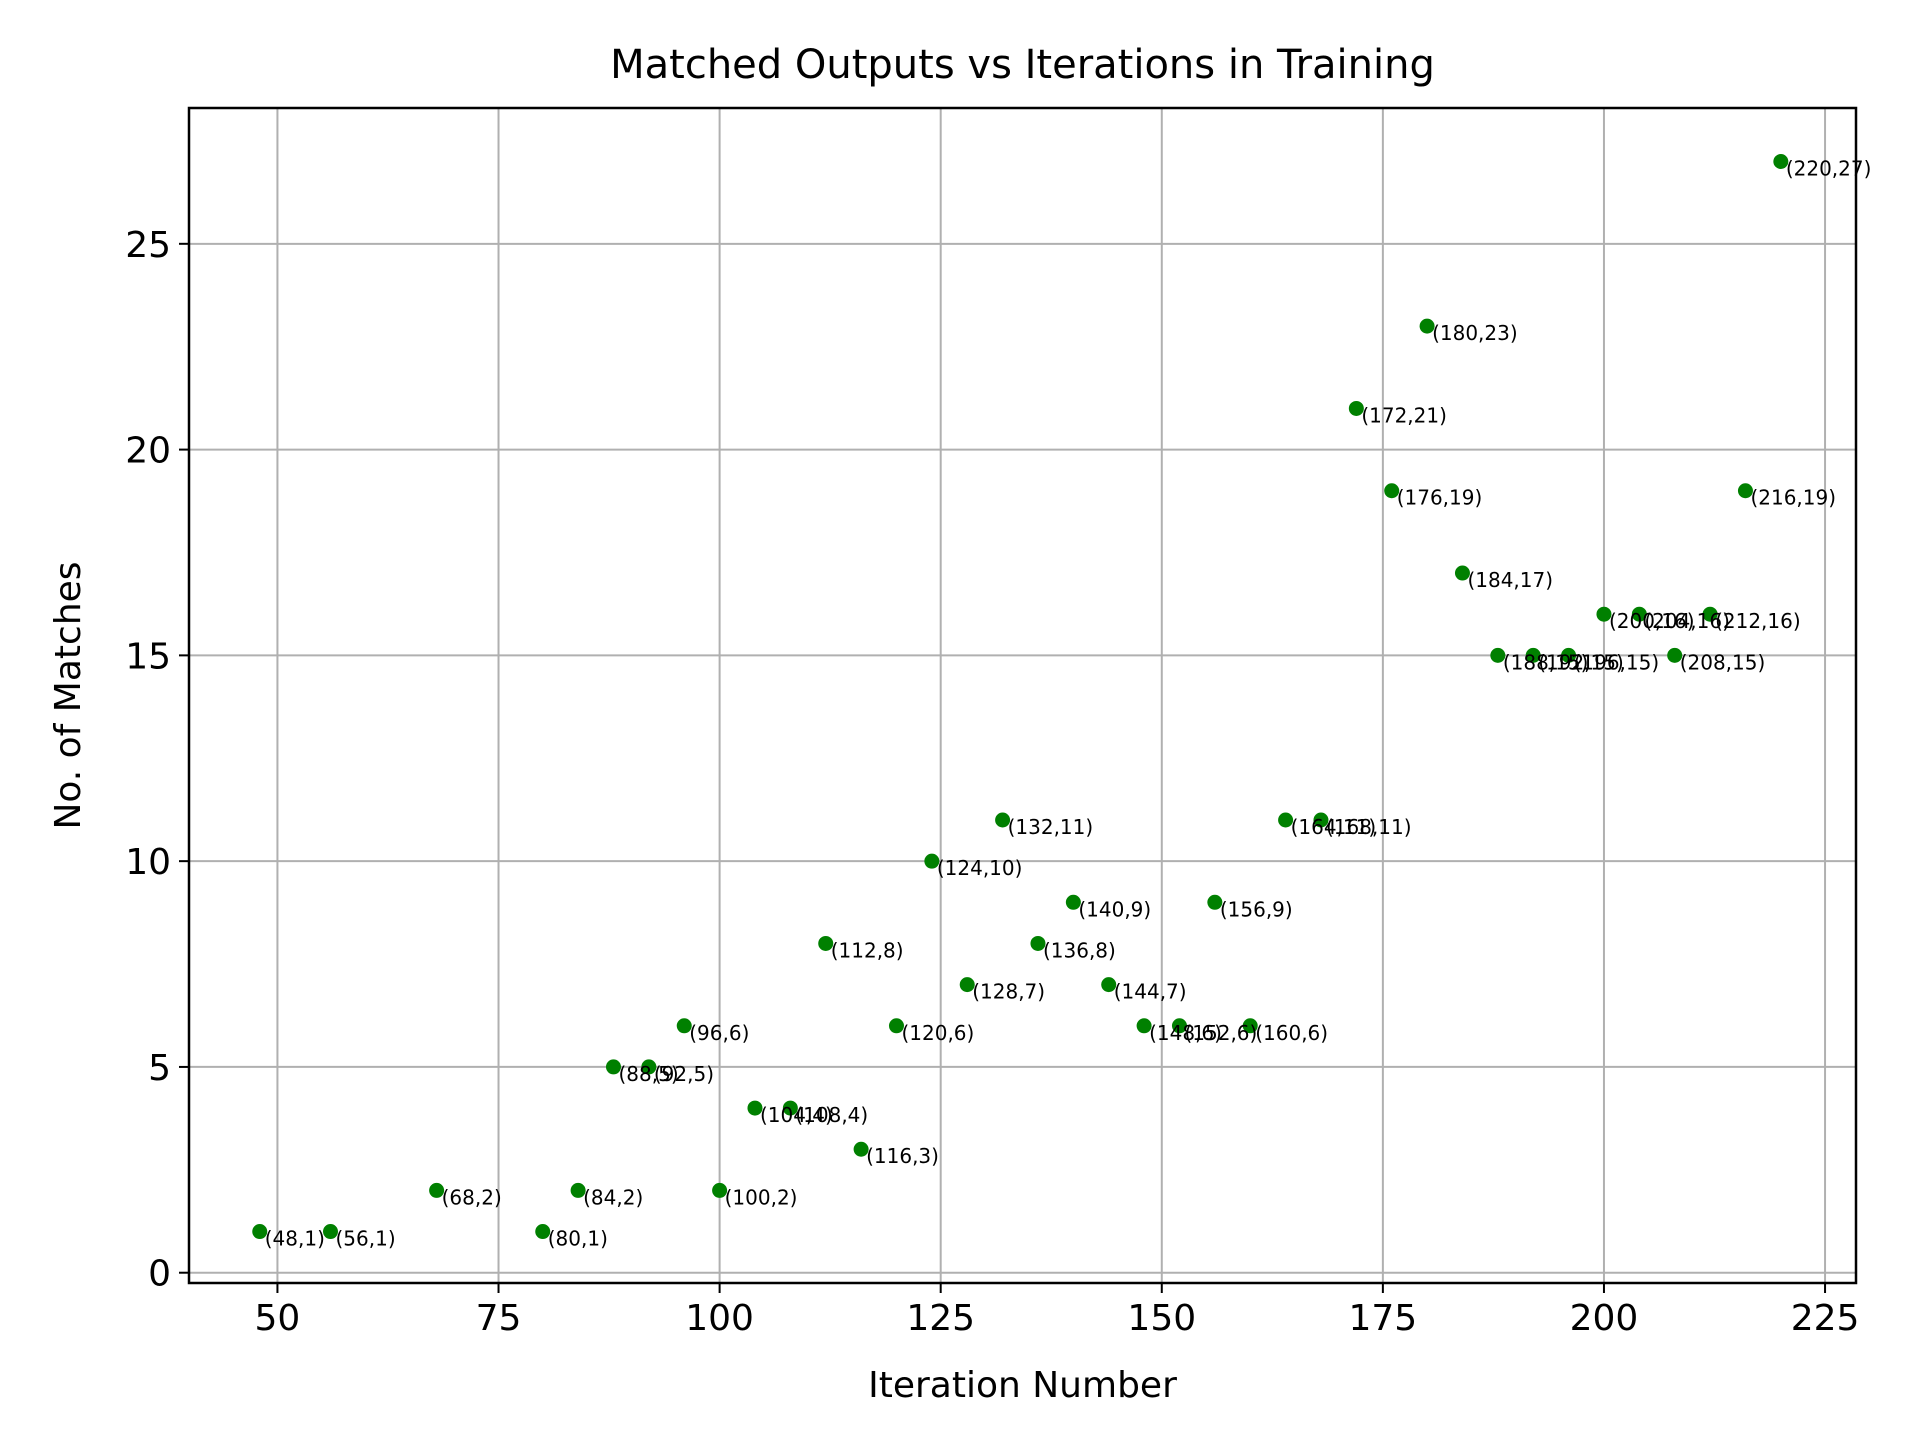 The width and height of the screenshot is (1920, 1440). Describe the element at coordinates (1114, 909) in the screenshot. I see `data-label: (140,9)` at that location.